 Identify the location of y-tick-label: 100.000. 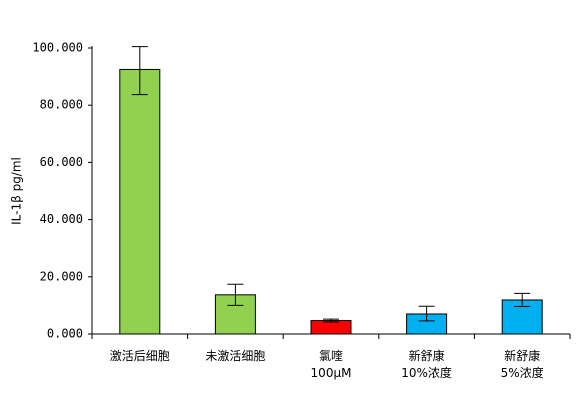
(57, 48).